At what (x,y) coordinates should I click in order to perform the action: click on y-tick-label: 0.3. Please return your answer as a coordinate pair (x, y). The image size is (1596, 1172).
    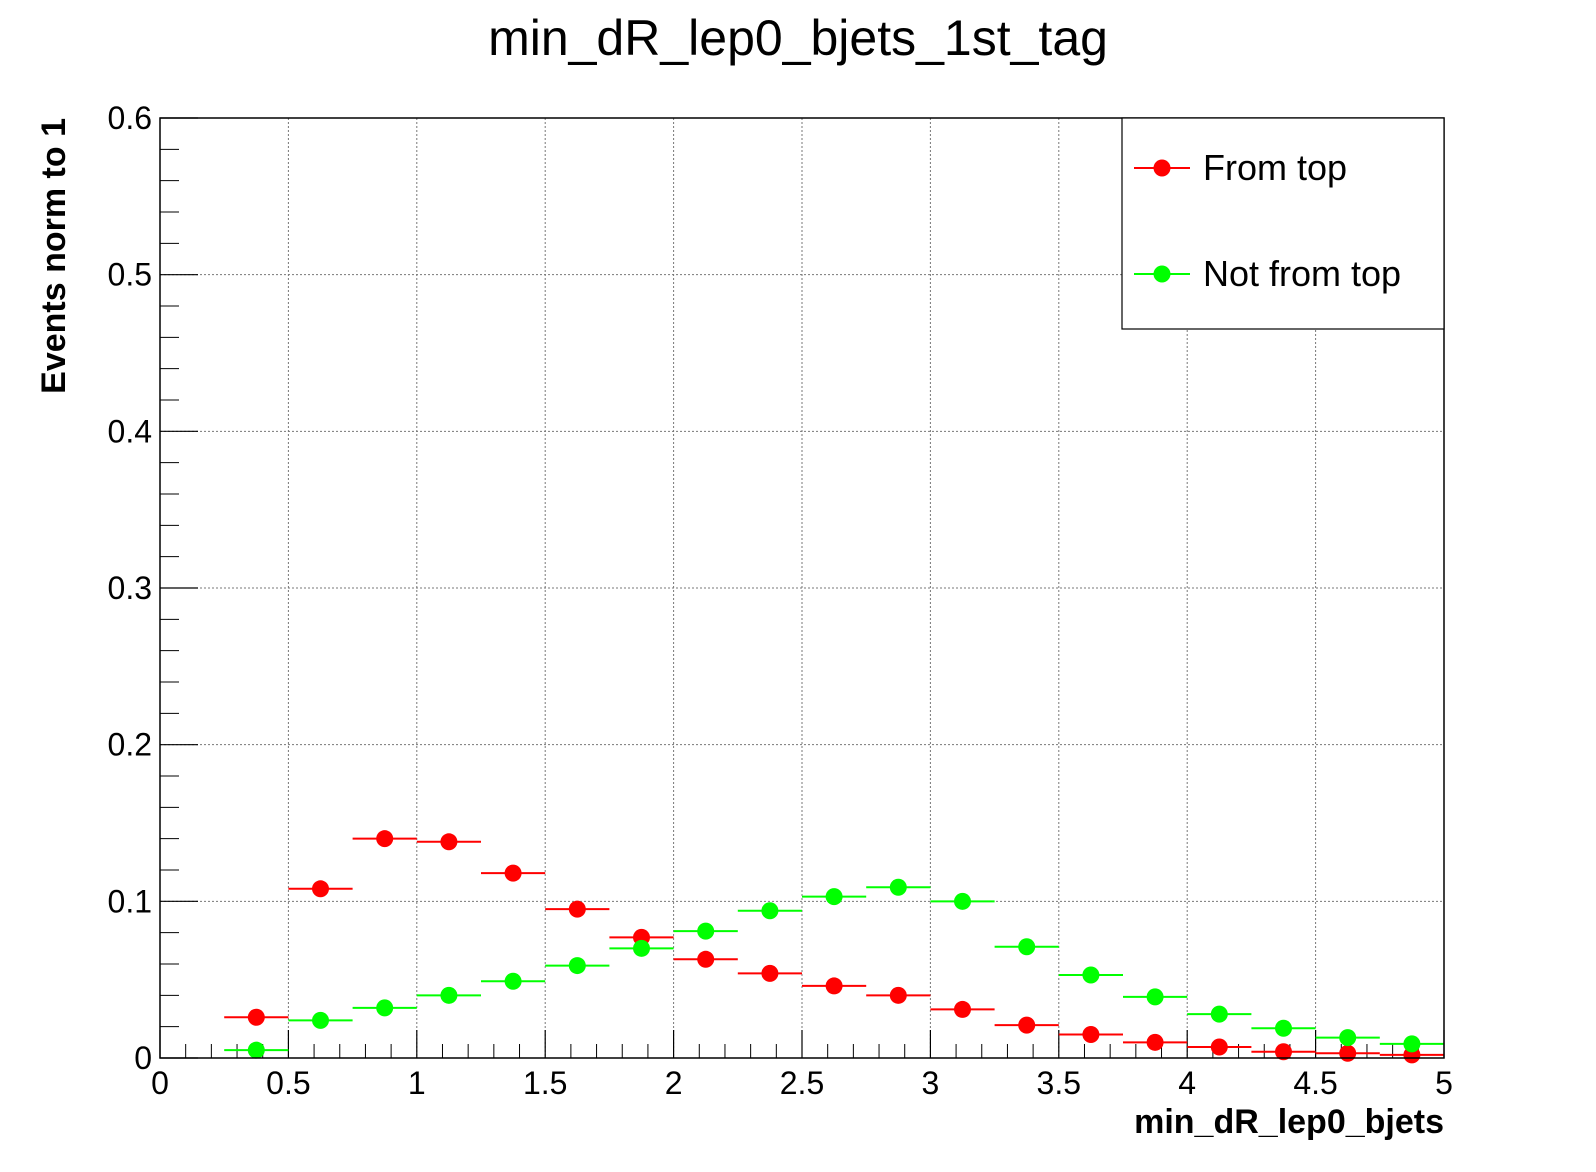
    Looking at the image, I should click on (130, 588).